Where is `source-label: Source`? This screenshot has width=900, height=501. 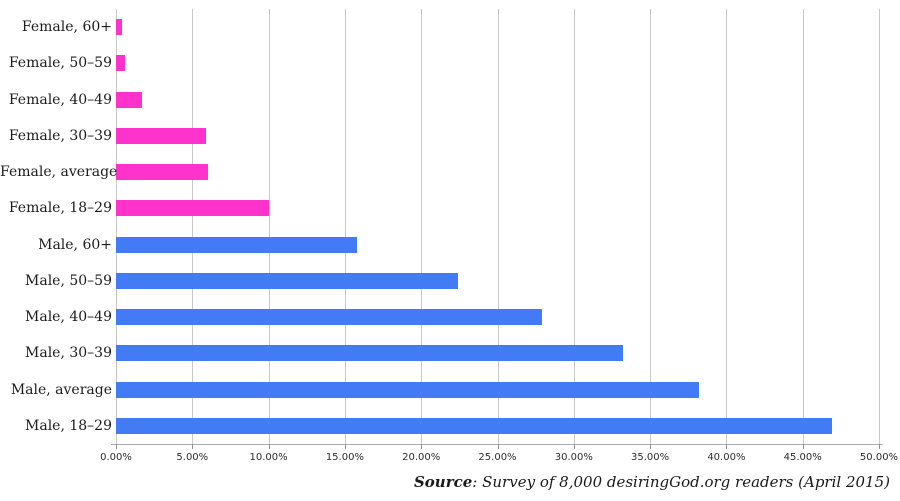
source-label: Source is located at coordinates (443, 482).